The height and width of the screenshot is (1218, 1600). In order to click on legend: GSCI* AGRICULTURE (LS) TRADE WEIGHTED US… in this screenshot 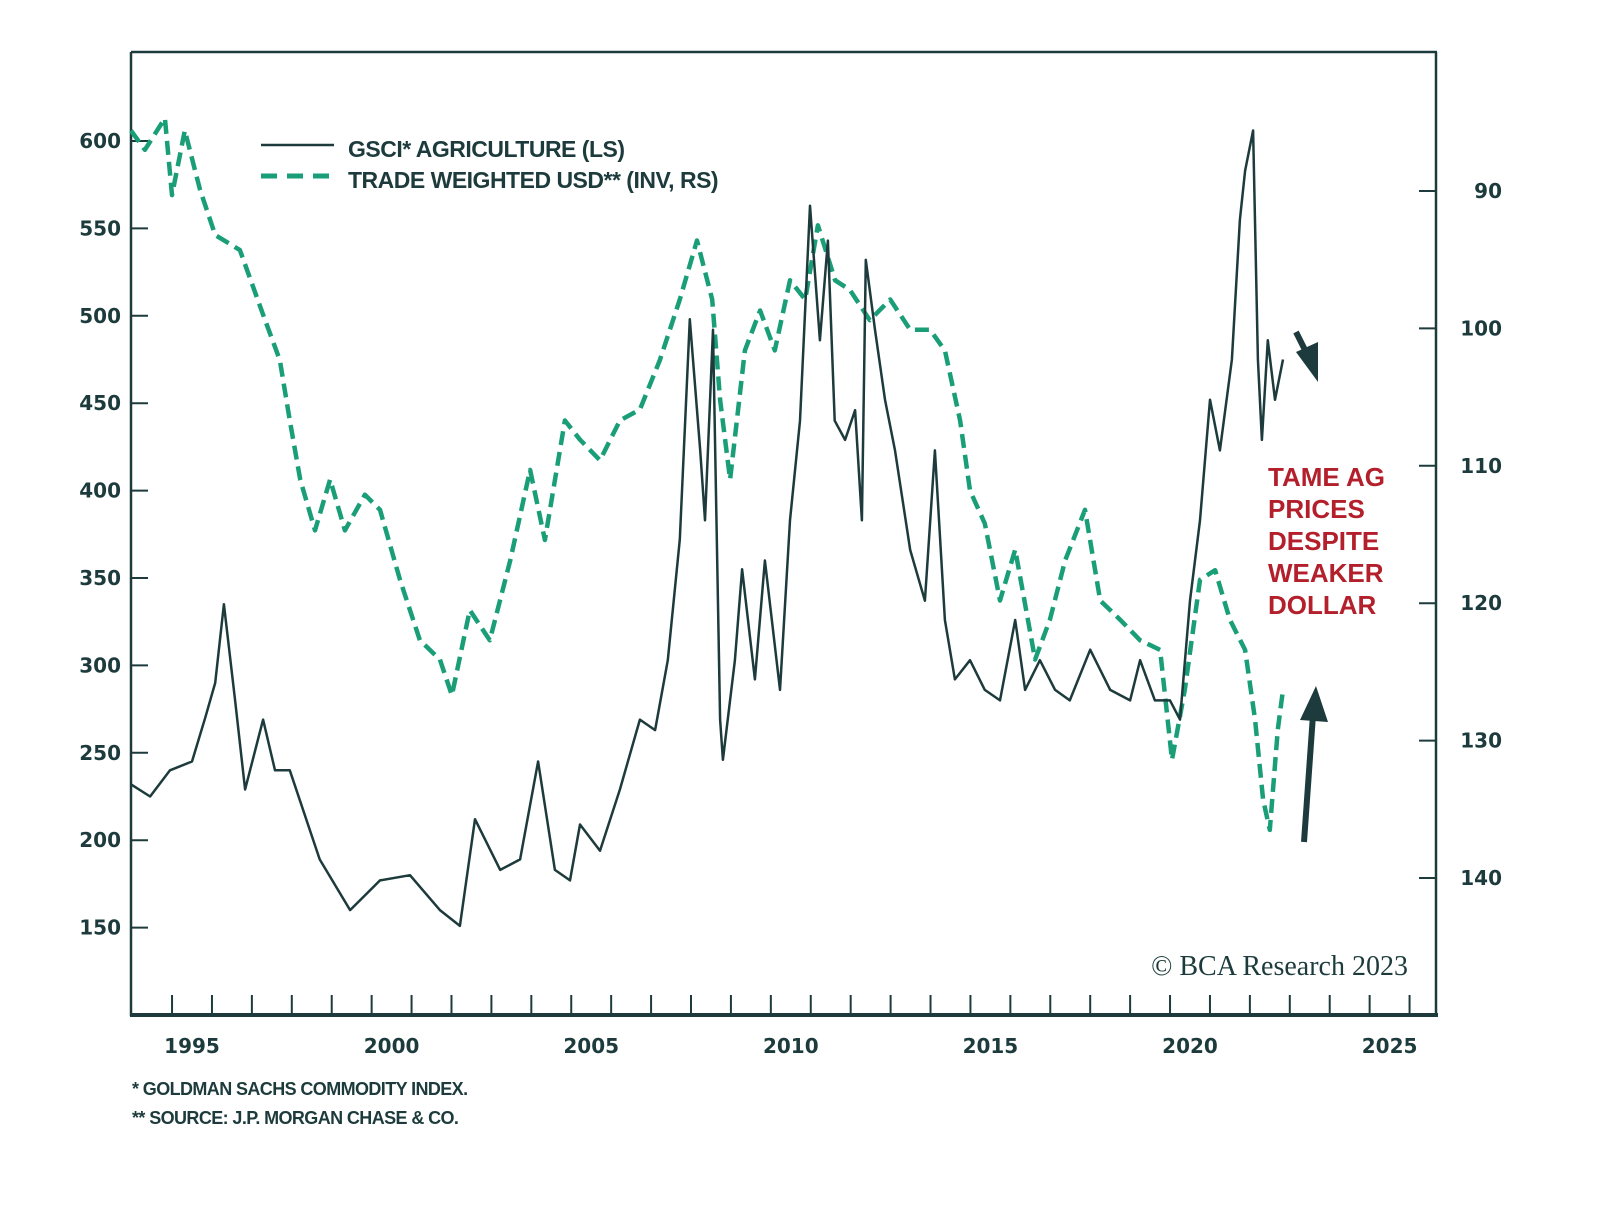, I will do `click(490, 164)`.